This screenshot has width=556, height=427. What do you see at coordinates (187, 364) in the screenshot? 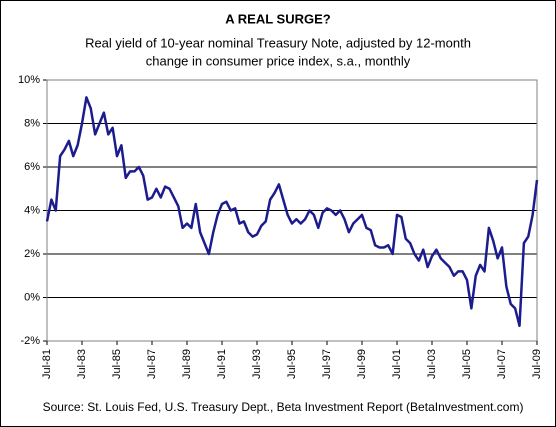
I see `x-tick-label: Jul-89` at bounding box center [187, 364].